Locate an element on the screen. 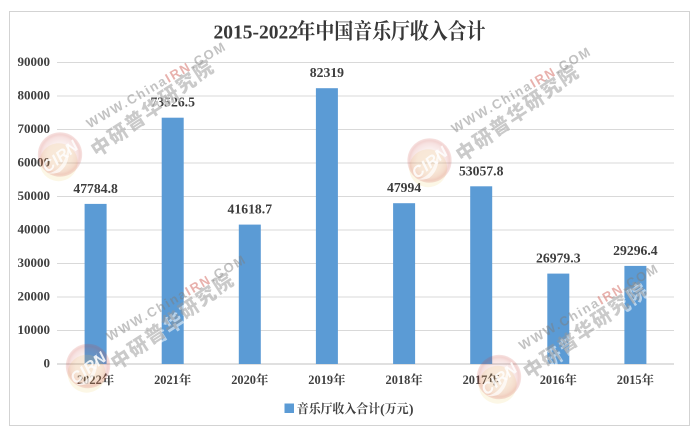 This screenshot has height=441, width=699. svg-text: 26979.3 is located at coordinates (558, 258).